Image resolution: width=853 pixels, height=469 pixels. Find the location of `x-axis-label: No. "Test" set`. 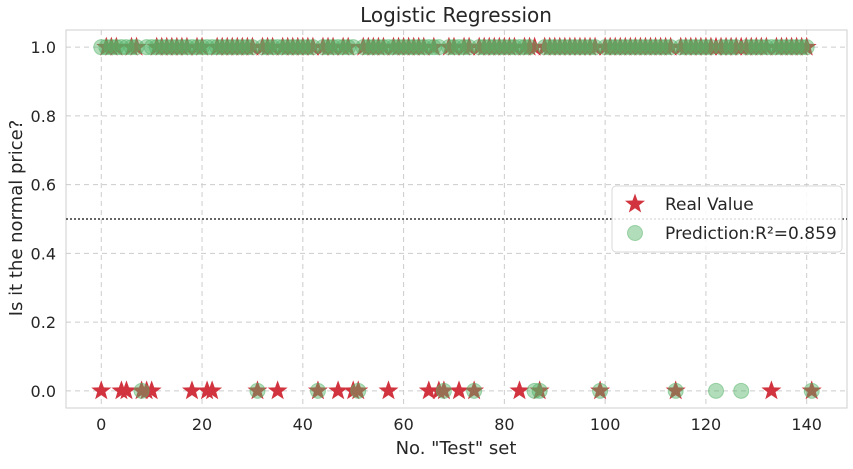

x-axis-label: No. "Test" set is located at coordinates (456, 448).